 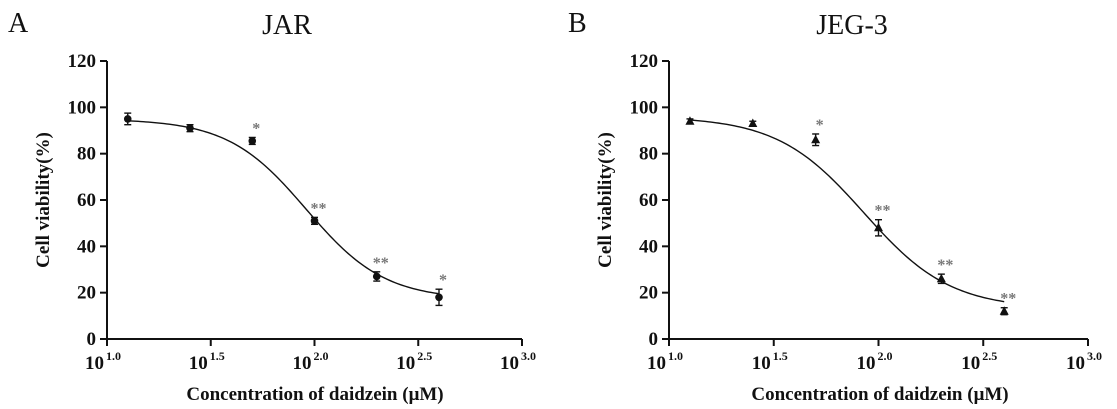 I want to click on fit-curve-a, so click(x=283, y=207).